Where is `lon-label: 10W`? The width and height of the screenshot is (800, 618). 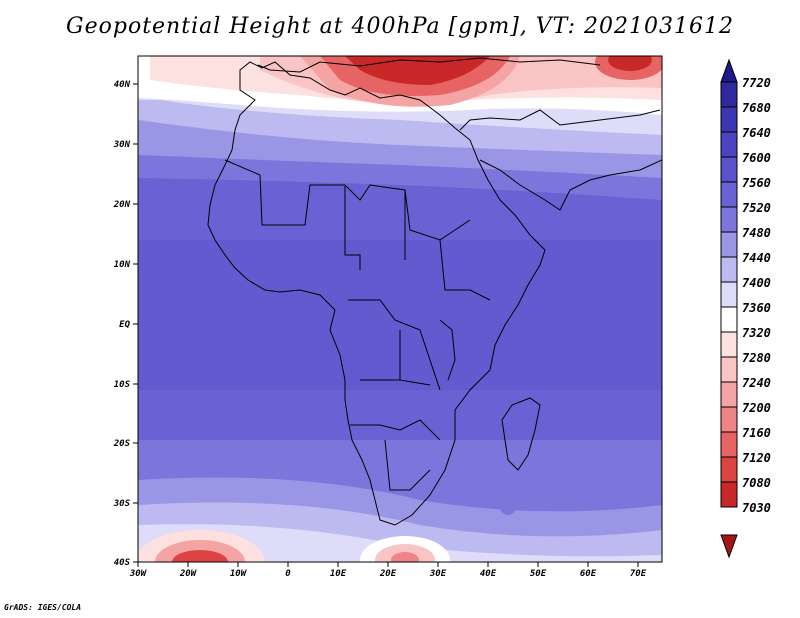 lon-label: 10W is located at coordinates (239, 574).